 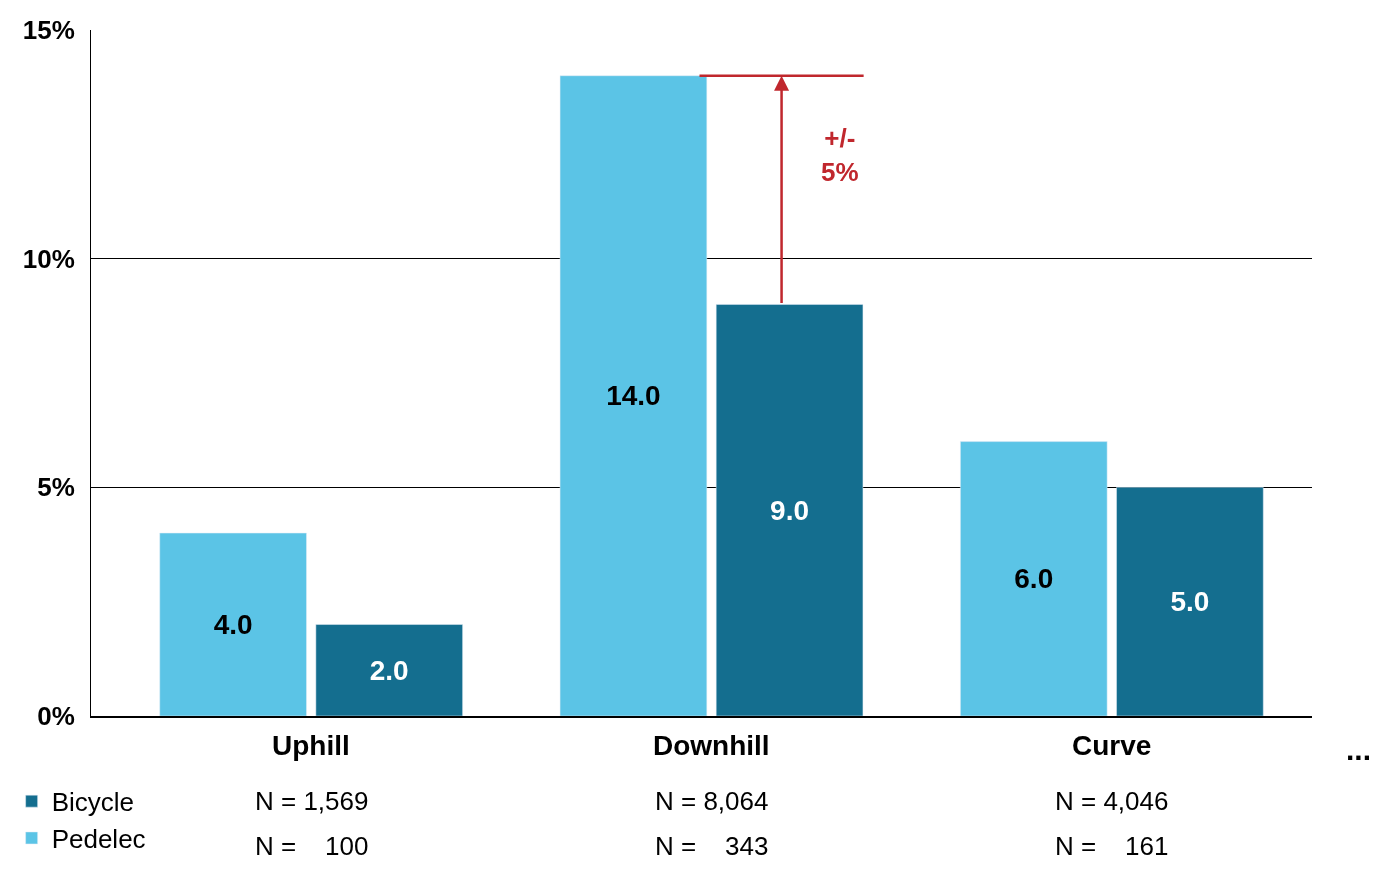 What do you see at coordinates (56, 716) in the screenshot?
I see `y-tick-label: 0%` at bounding box center [56, 716].